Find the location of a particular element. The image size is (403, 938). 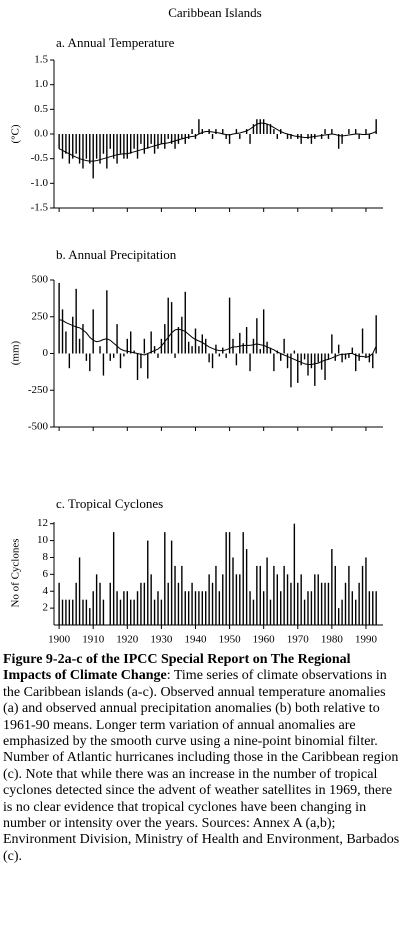

y-tick-label: 0.5 is located at coordinates (41, 109).